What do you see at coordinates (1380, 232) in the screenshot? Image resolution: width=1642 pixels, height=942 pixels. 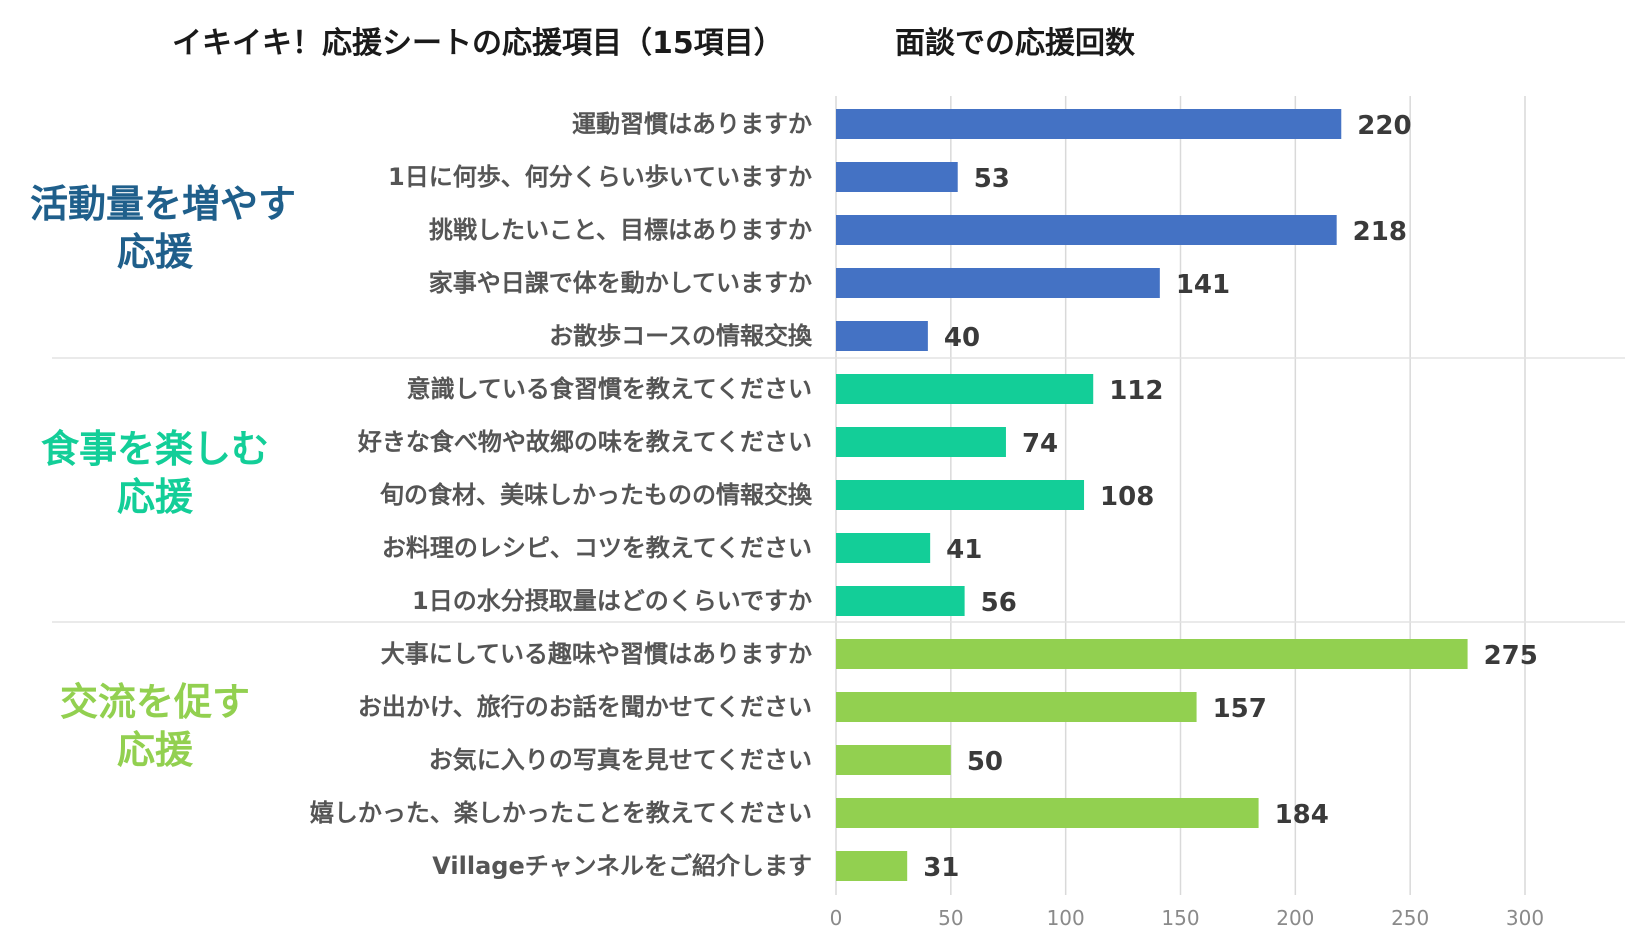 I see `value-label: 218` at bounding box center [1380, 232].